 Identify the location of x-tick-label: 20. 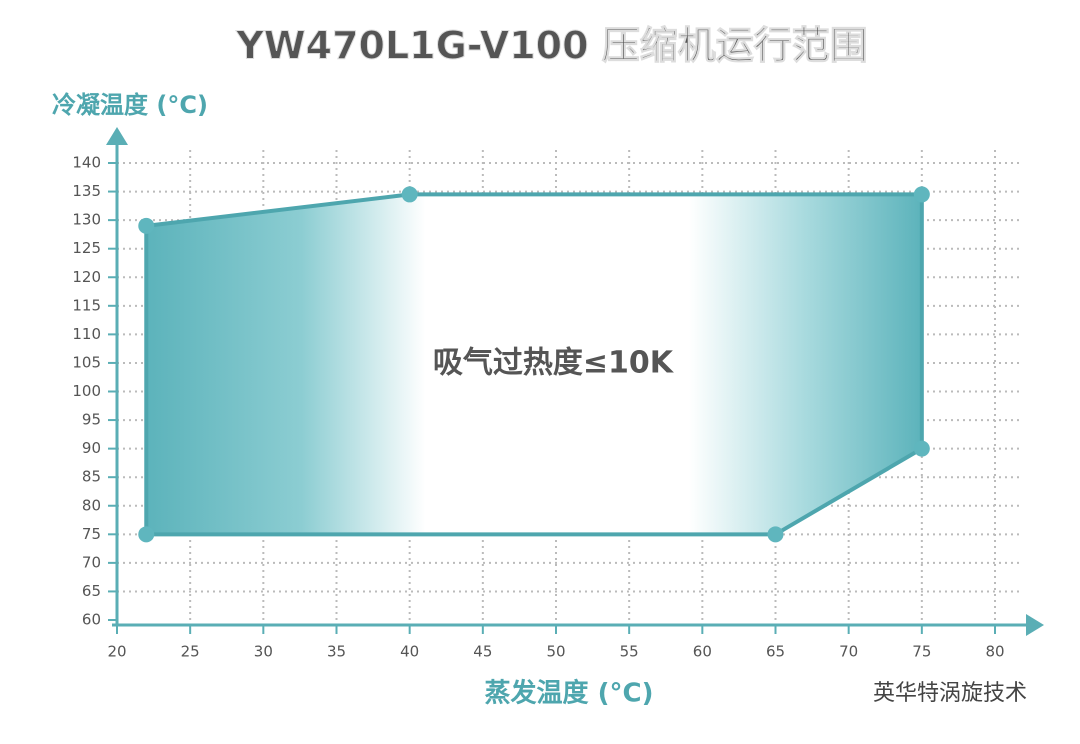
(116, 652).